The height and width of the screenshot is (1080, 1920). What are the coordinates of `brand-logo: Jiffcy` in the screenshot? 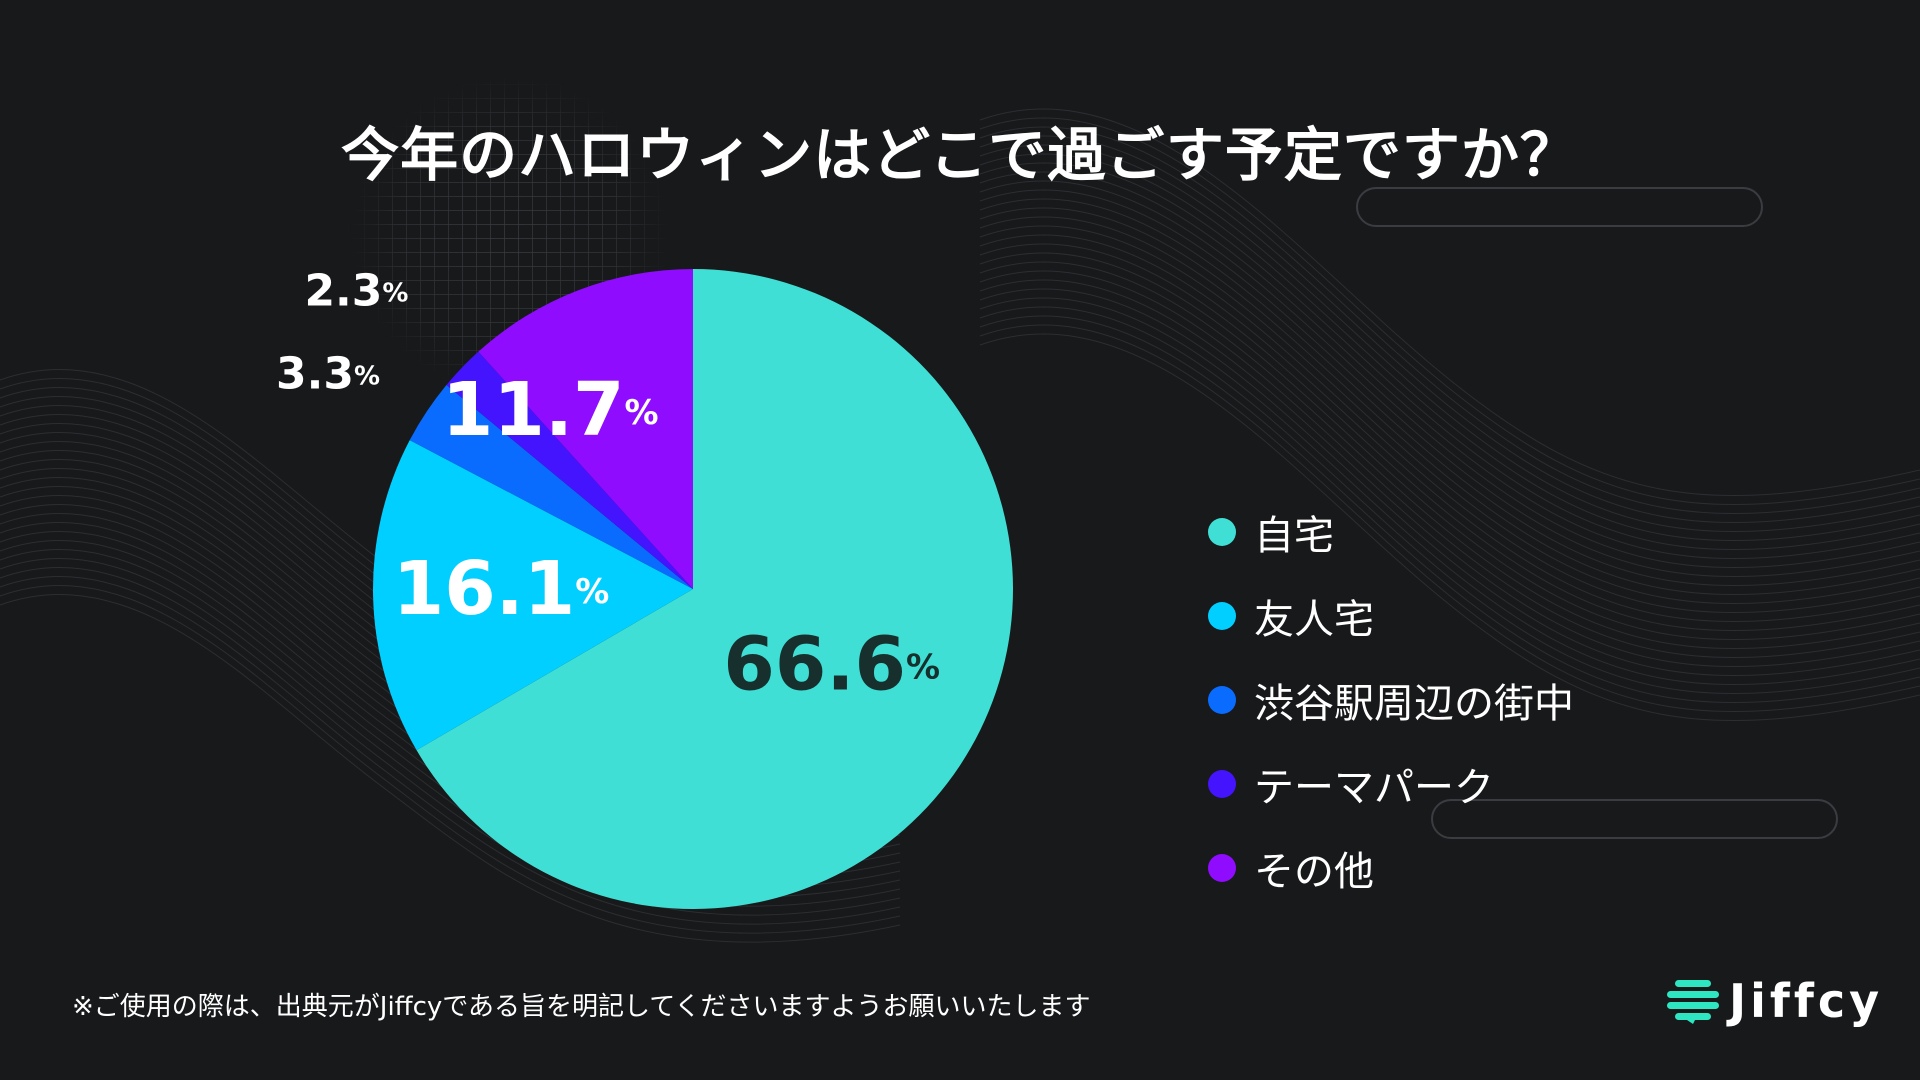 It's located at (1774, 1001).